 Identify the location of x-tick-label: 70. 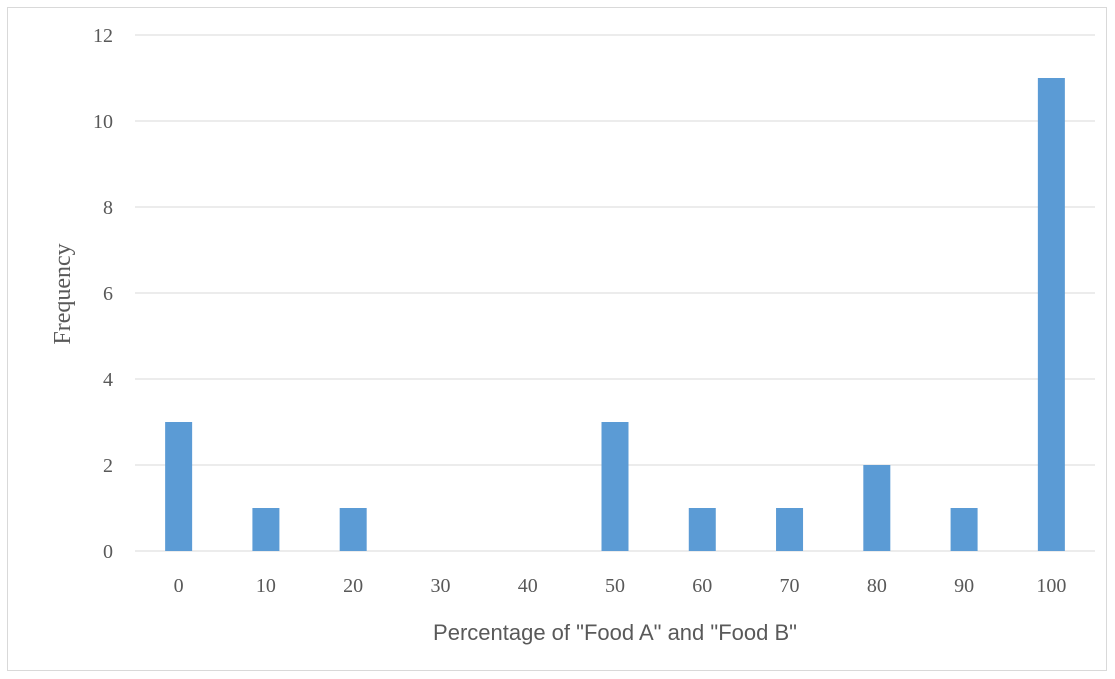
(790, 586).